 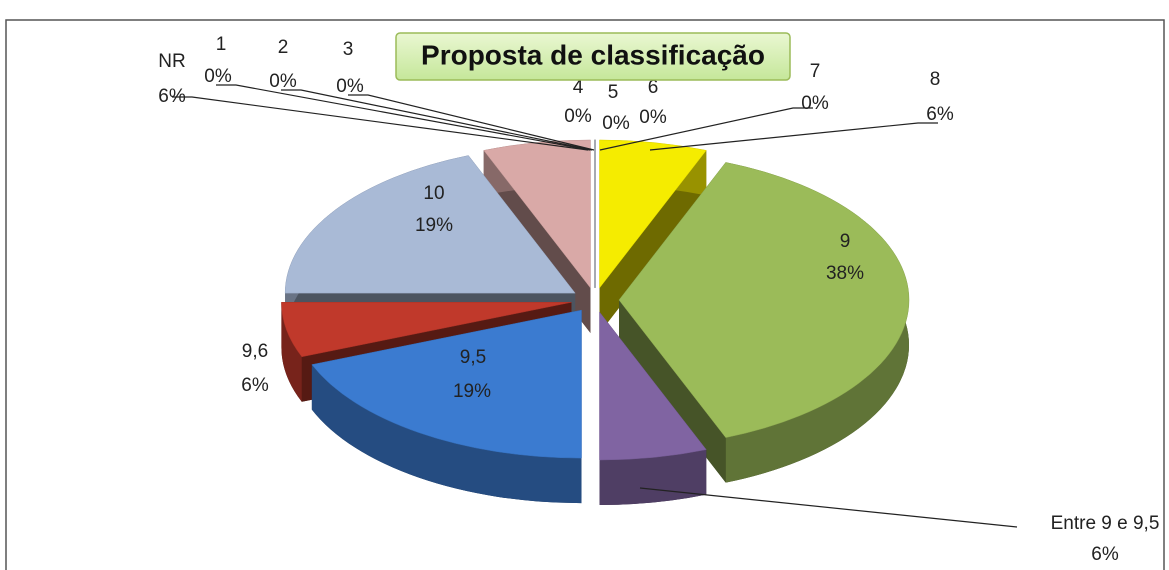 What do you see at coordinates (171, 61) in the screenshot?
I see `category-label: NR` at bounding box center [171, 61].